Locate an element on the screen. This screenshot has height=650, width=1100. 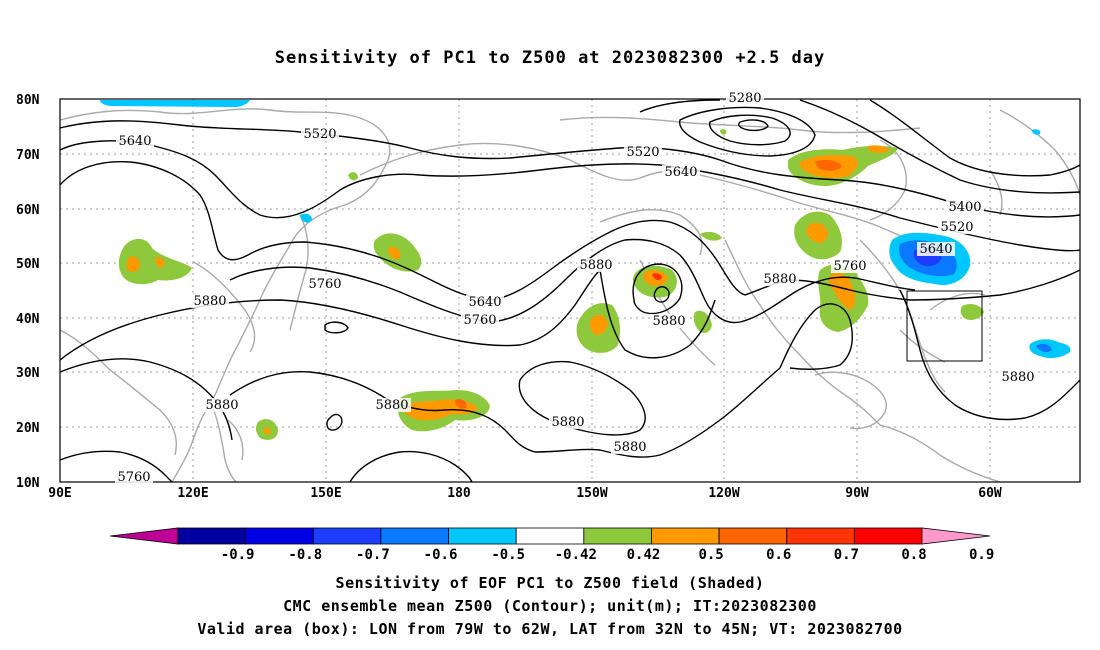
lon-label: 180 is located at coordinates (459, 493).